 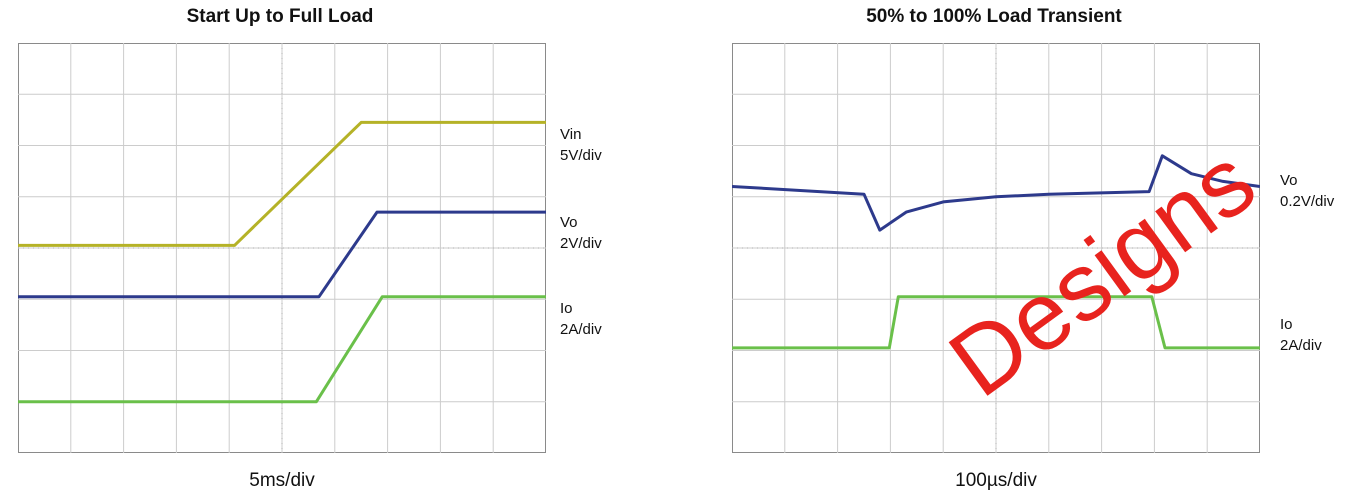 What do you see at coordinates (581, 243) in the screenshot?
I see `legend-vo-scale: 2V/div` at bounding box center [581, 243].